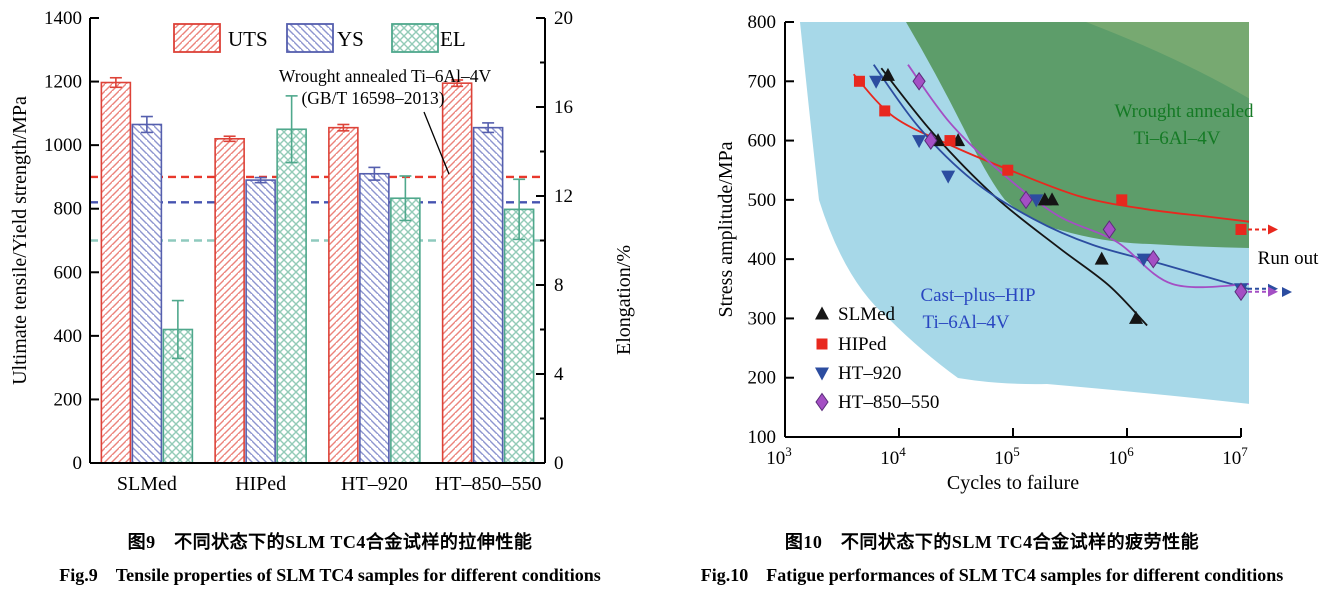 This screenshot has height=596, width=1324. Describe the element at coordinates (822, 374) in the screenshot. I see `legend-marker-HT–920` at that location.